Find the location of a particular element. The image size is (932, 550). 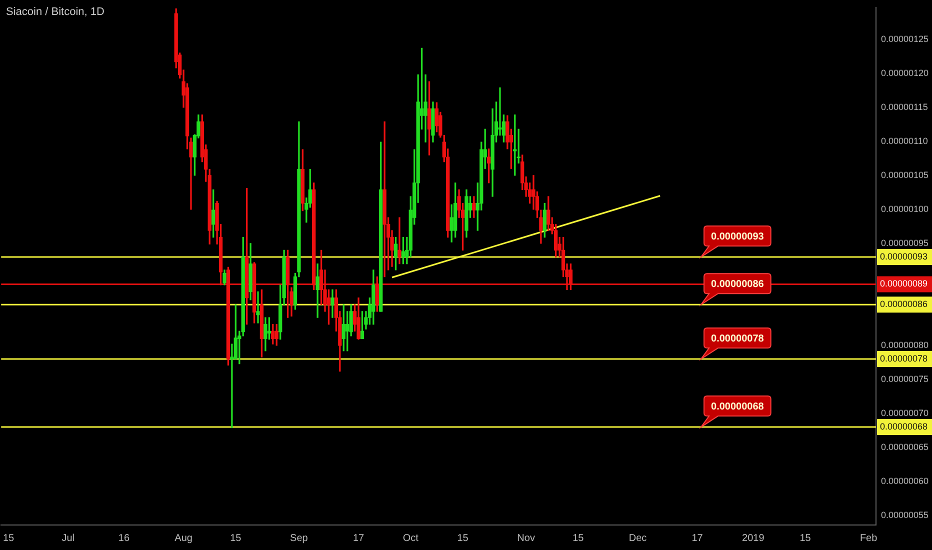

y-tick-label: 0.00000095 is located at coordinates (905, 243).